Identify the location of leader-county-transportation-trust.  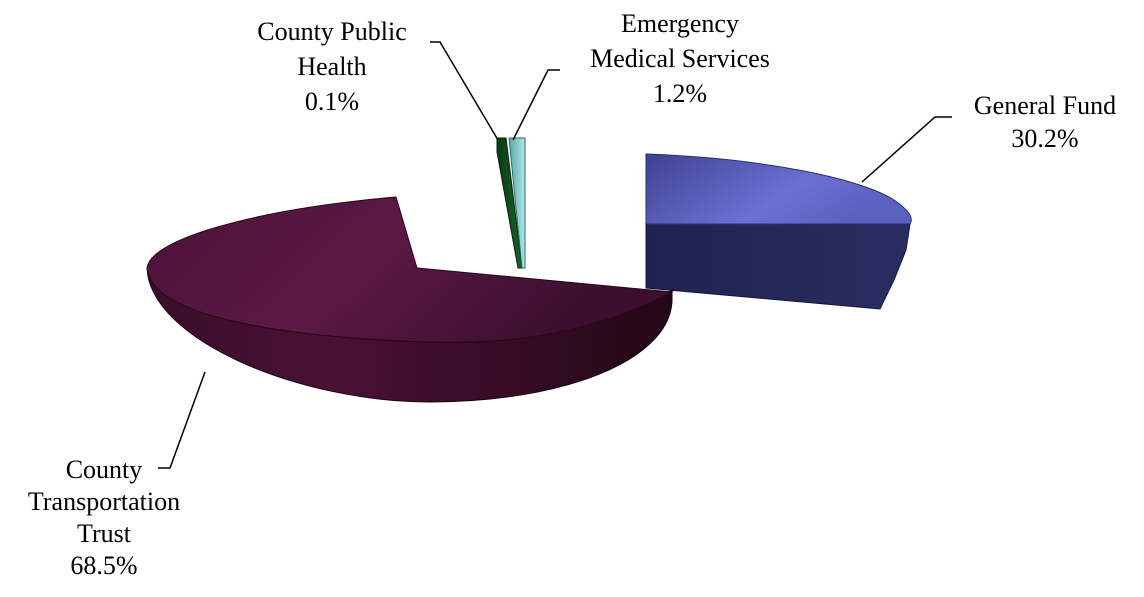
(182, 420).